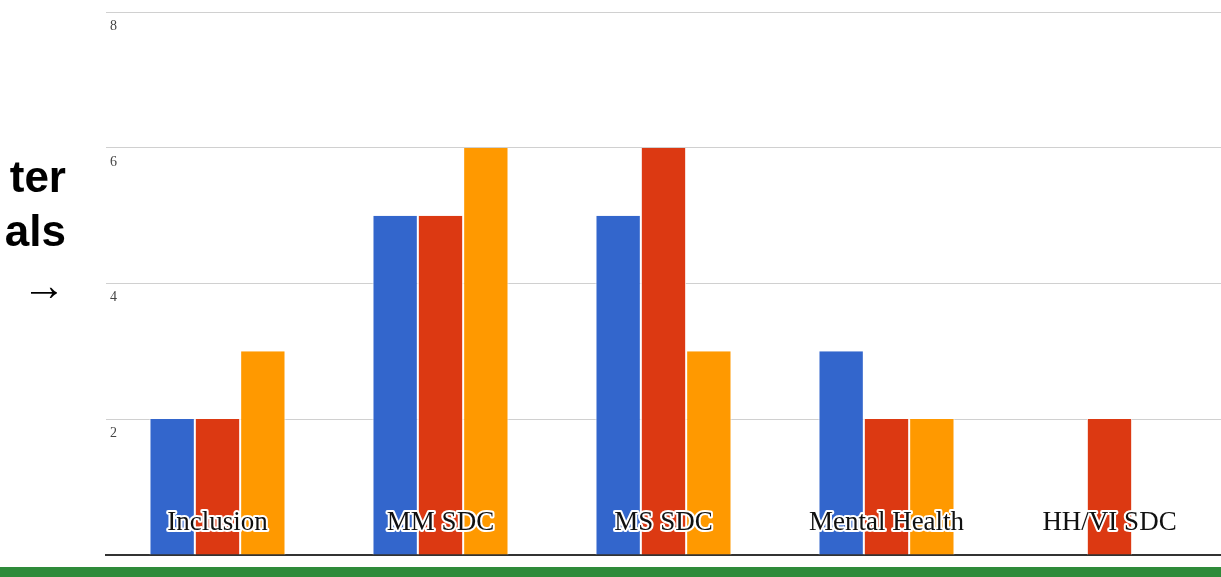 This screenshot has width=1221, height=577. I want to click on y-tick-label: 2, so click(113, 432).